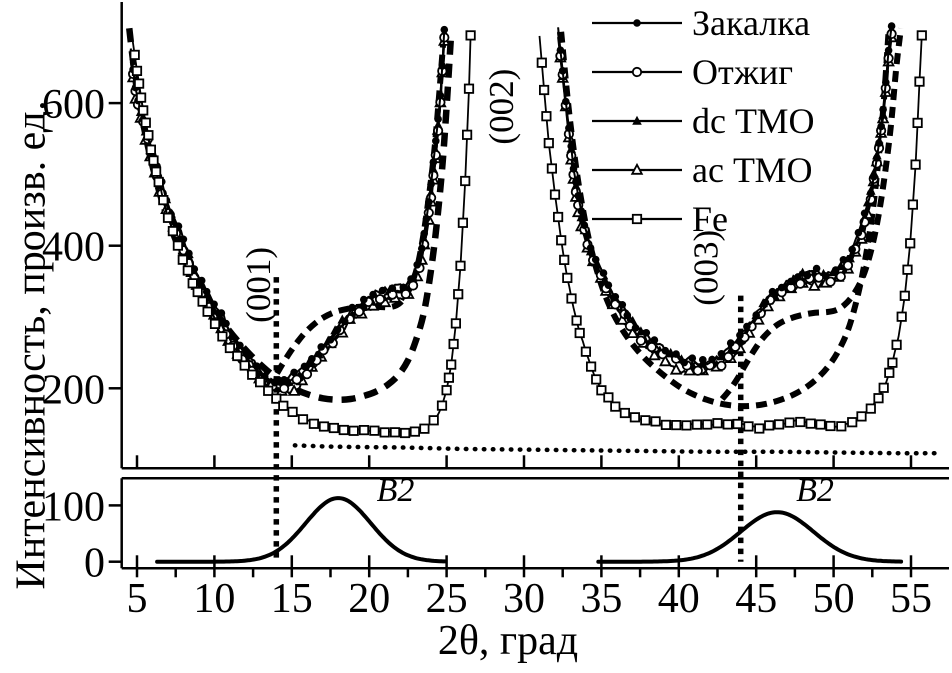  What do you see at coordinates (214, 599) in the screenshot?
I see `x-tick-label: 10` at bounding box center [214, 599].